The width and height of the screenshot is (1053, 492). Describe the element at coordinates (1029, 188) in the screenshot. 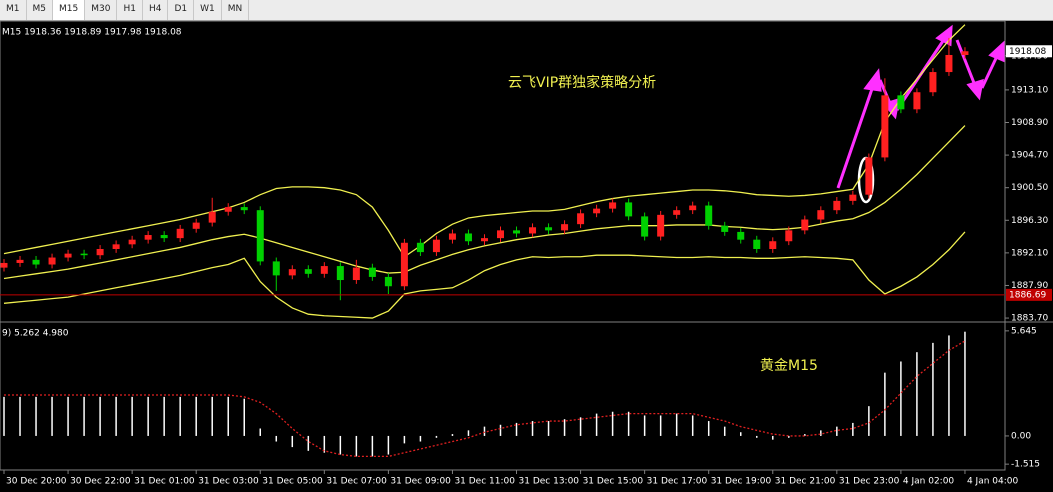

I see `y-tick-label: 1900.50` at that location.